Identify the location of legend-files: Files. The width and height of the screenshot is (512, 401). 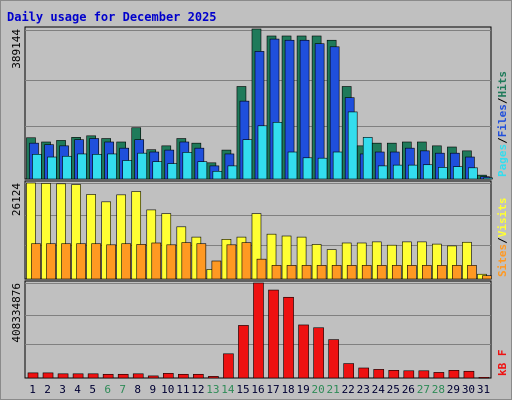
(502, 120).